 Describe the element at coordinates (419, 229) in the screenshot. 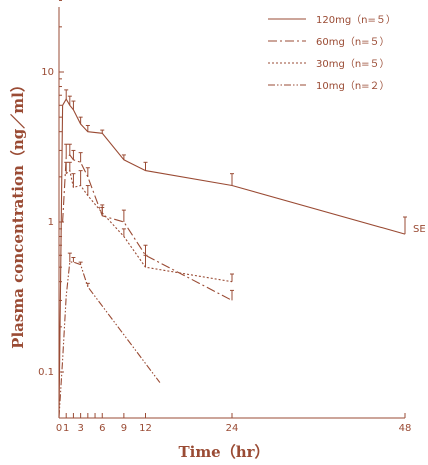

I see `se-annotation: SE` at that location.